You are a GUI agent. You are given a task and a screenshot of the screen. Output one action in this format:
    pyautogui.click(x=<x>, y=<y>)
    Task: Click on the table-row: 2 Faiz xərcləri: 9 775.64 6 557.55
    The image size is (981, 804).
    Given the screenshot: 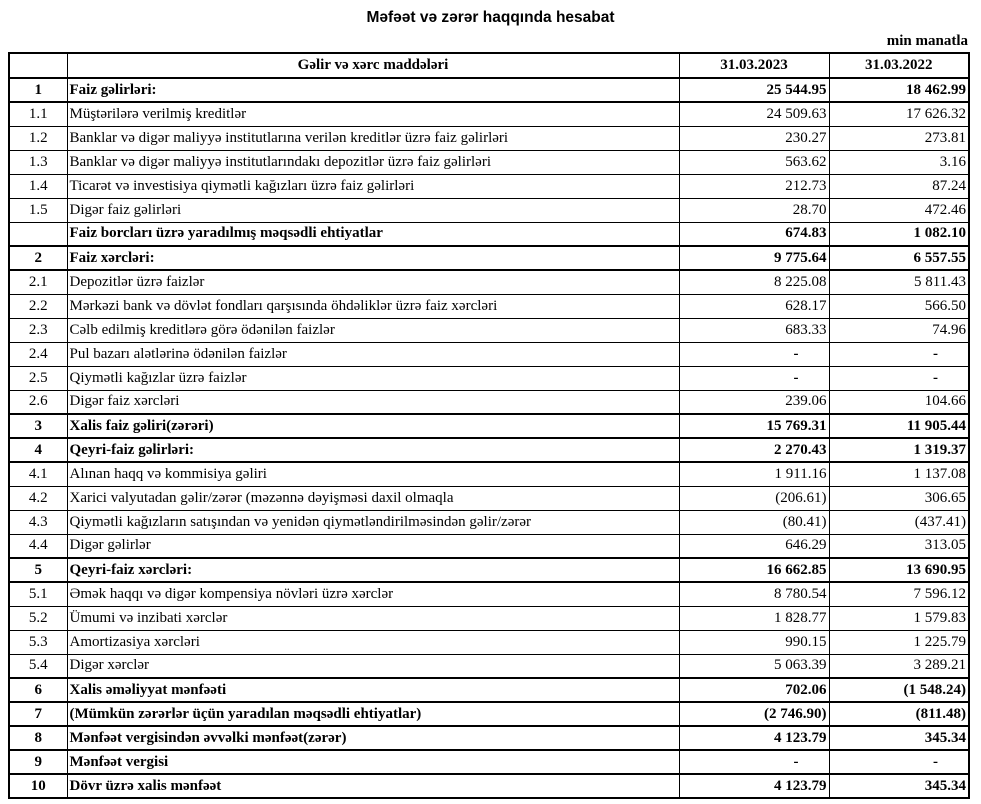 What is the action you would take?
    pyautogui.click(x=489, y=258)
    